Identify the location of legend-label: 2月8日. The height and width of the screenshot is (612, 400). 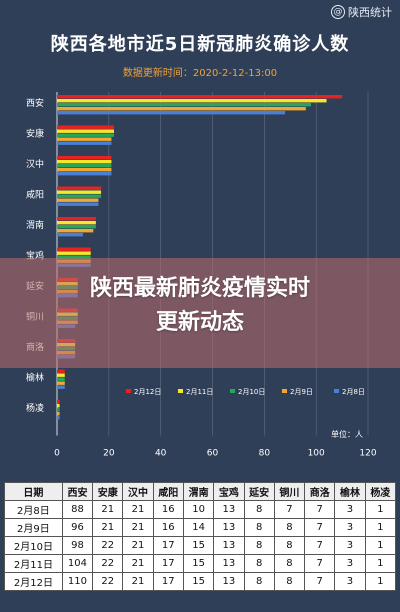
(353, 392).